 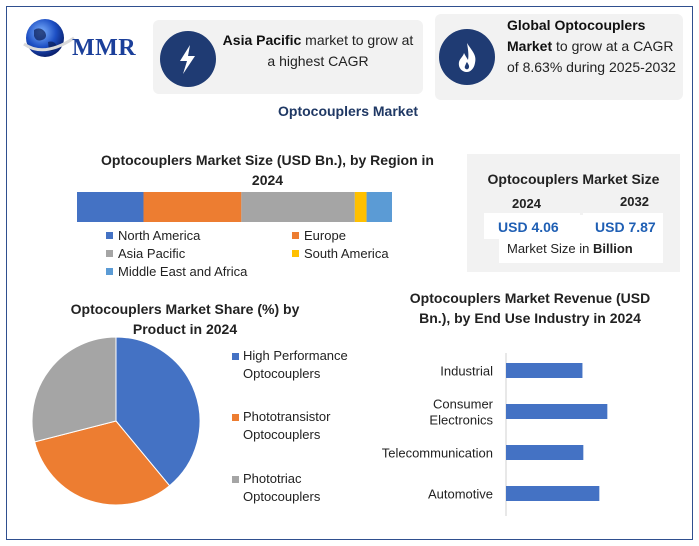 I want to click on legend-phototransistor: Phototransistor Optocouplers, so click(x=292, y=426).